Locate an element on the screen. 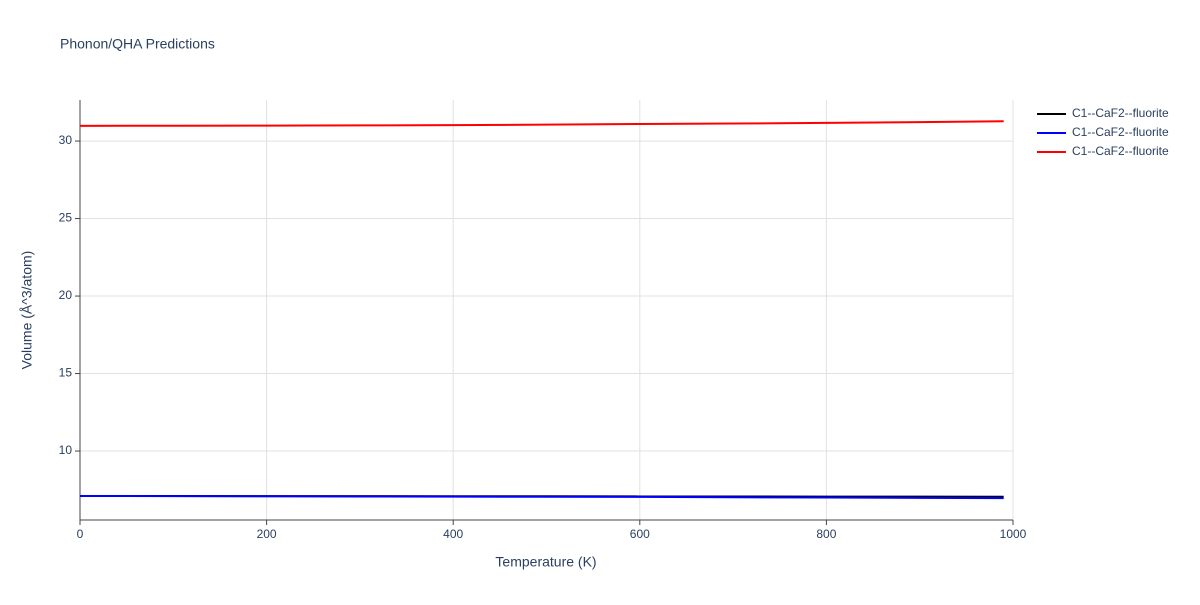 The width and height of the screenshot is (1200, 605). x-tick-label: 800 is located at coordinates (826, 534).